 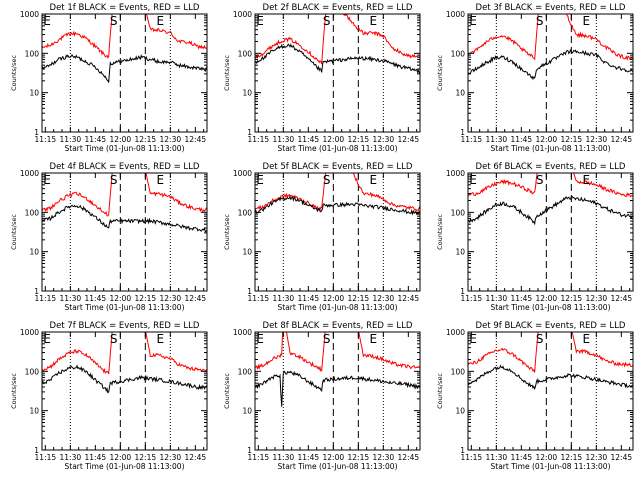 What do you see at coordinates (551, 326) in the screenshot?
I see `panel-title: Det 9f BLACK = Events, RED = LLD` at bounding box center [551, 326].